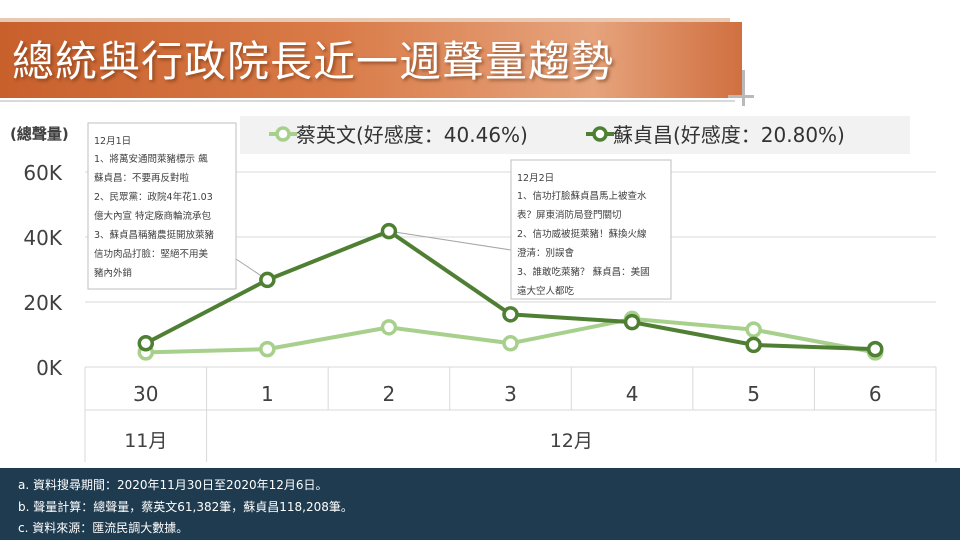  What do you see at coordinates (546, 253) in the screenshot?
I see `annotation-line: 澄清：別誤會` at bounding box center [546, 253].